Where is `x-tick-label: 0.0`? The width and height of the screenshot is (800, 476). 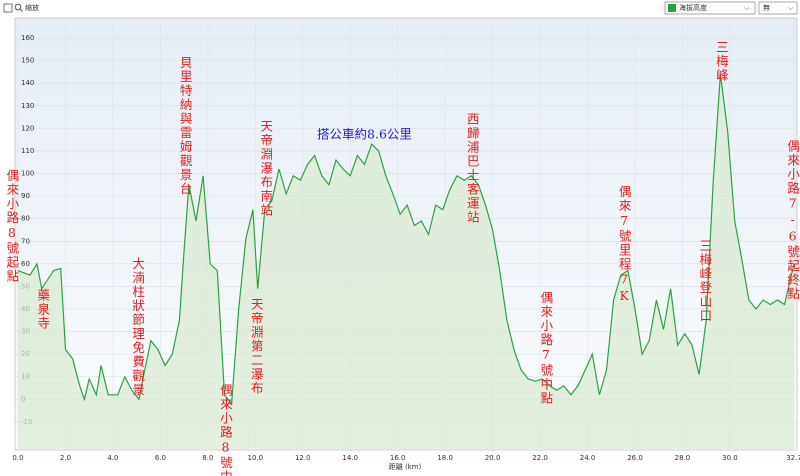 x-tick-label: 0.0 is located at coordinates (17, 458).